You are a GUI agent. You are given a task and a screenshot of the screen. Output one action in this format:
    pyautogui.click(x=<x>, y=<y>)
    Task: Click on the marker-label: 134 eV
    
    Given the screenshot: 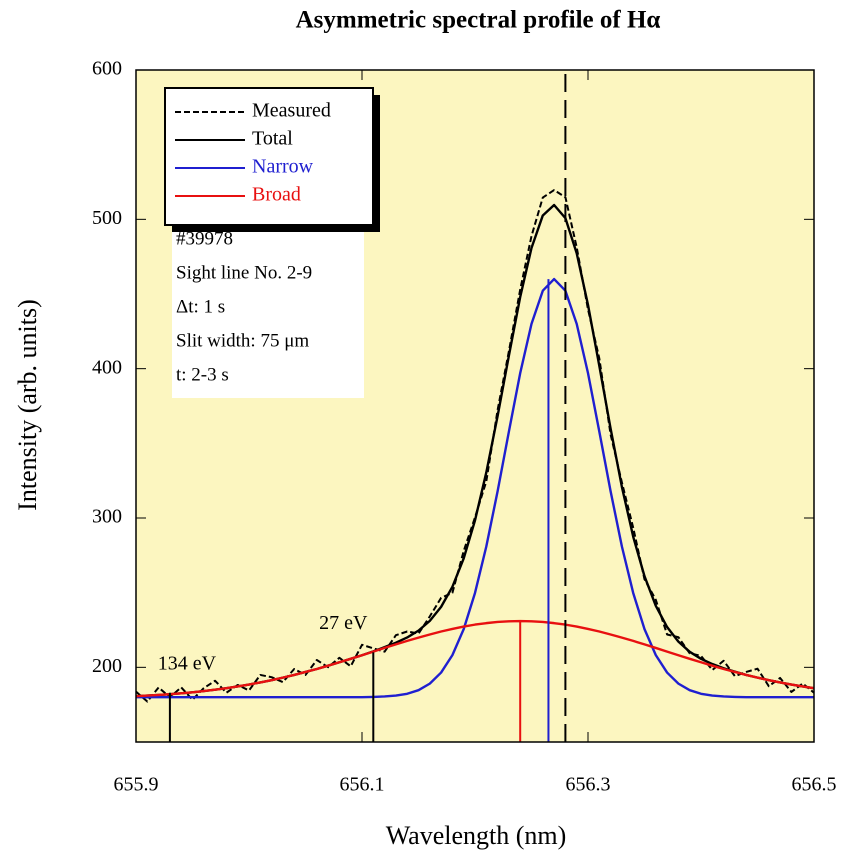 What is the action you would take?
    pyautogui.click(x=187, y=663)
    